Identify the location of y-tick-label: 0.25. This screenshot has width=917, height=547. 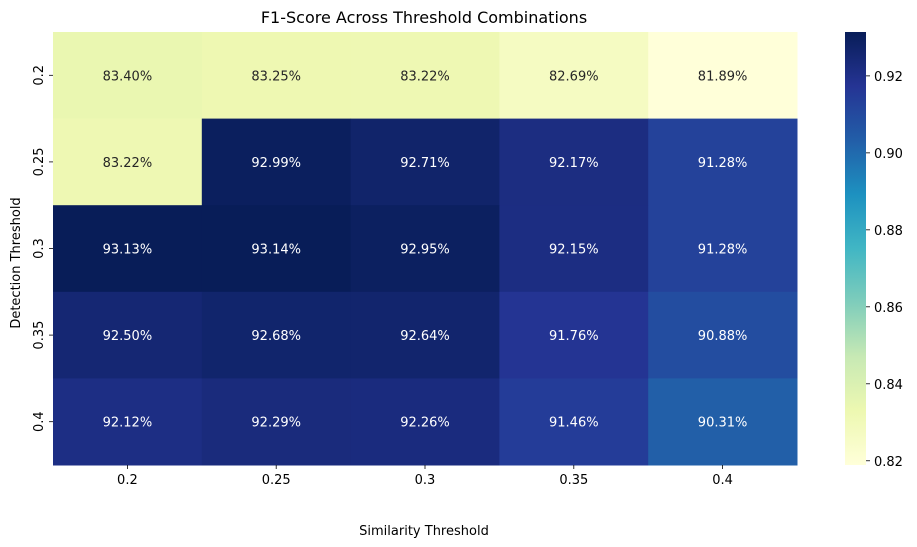
(39, 161).